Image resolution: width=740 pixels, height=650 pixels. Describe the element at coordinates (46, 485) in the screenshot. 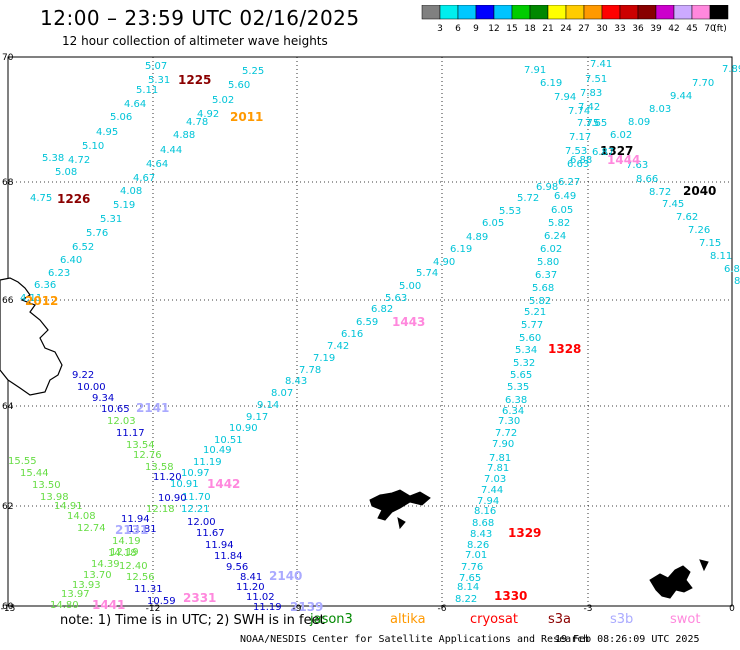

I see `wave-height-value: 13.50` at that location.